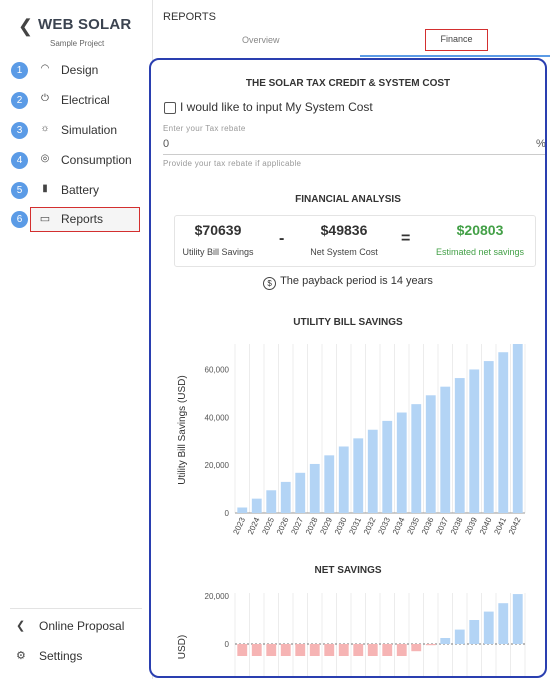 Image resolution: width=550 pixels, height=679 pixels. What do you see at coordinates (45, 68) in the screenshot?
I see `wifi-icon: ◠` at bounding box center [45, 68].